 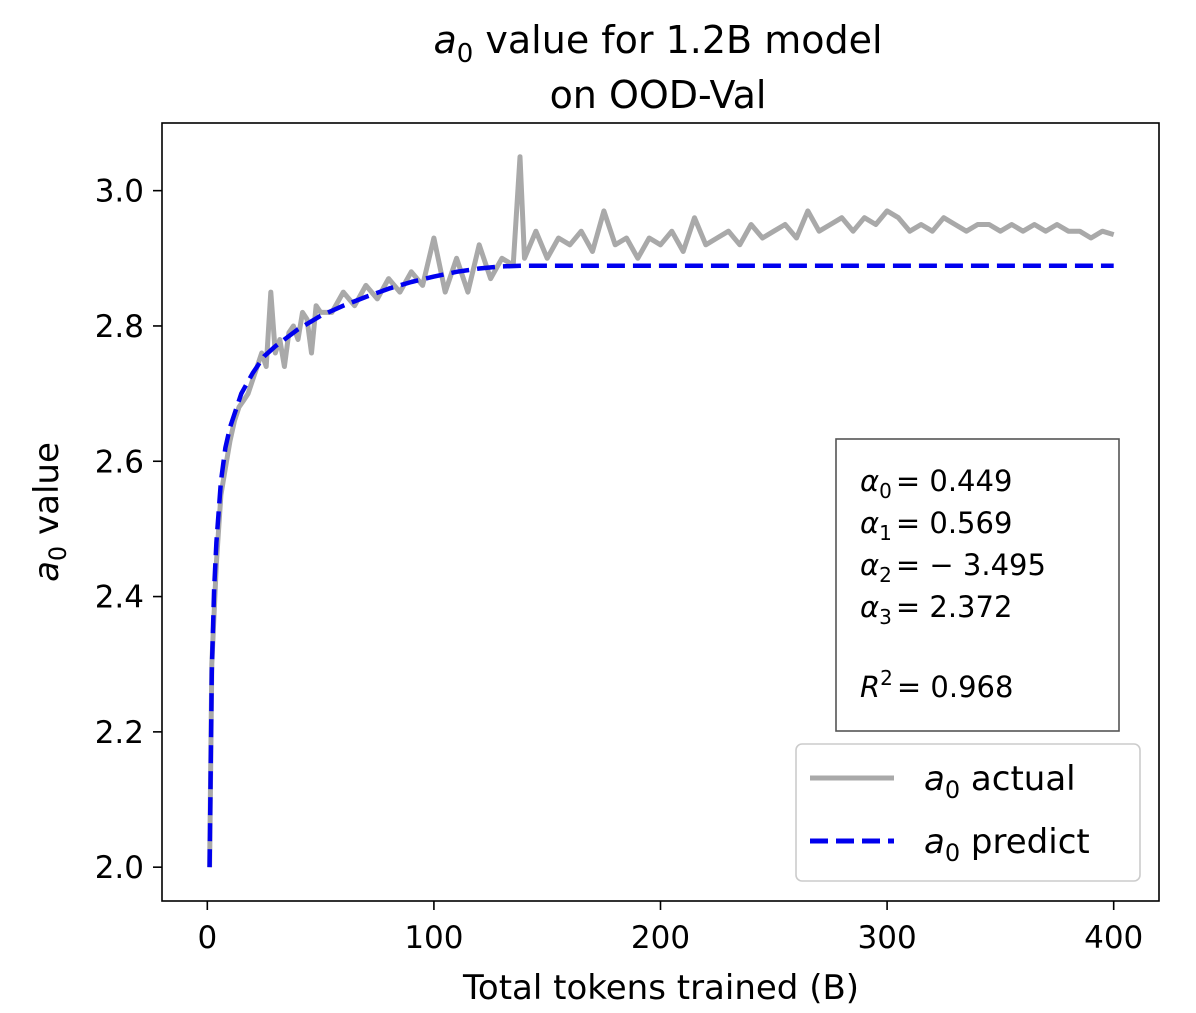 I want to click on y-tick-label: 2.6, so click(x=119, y=462).